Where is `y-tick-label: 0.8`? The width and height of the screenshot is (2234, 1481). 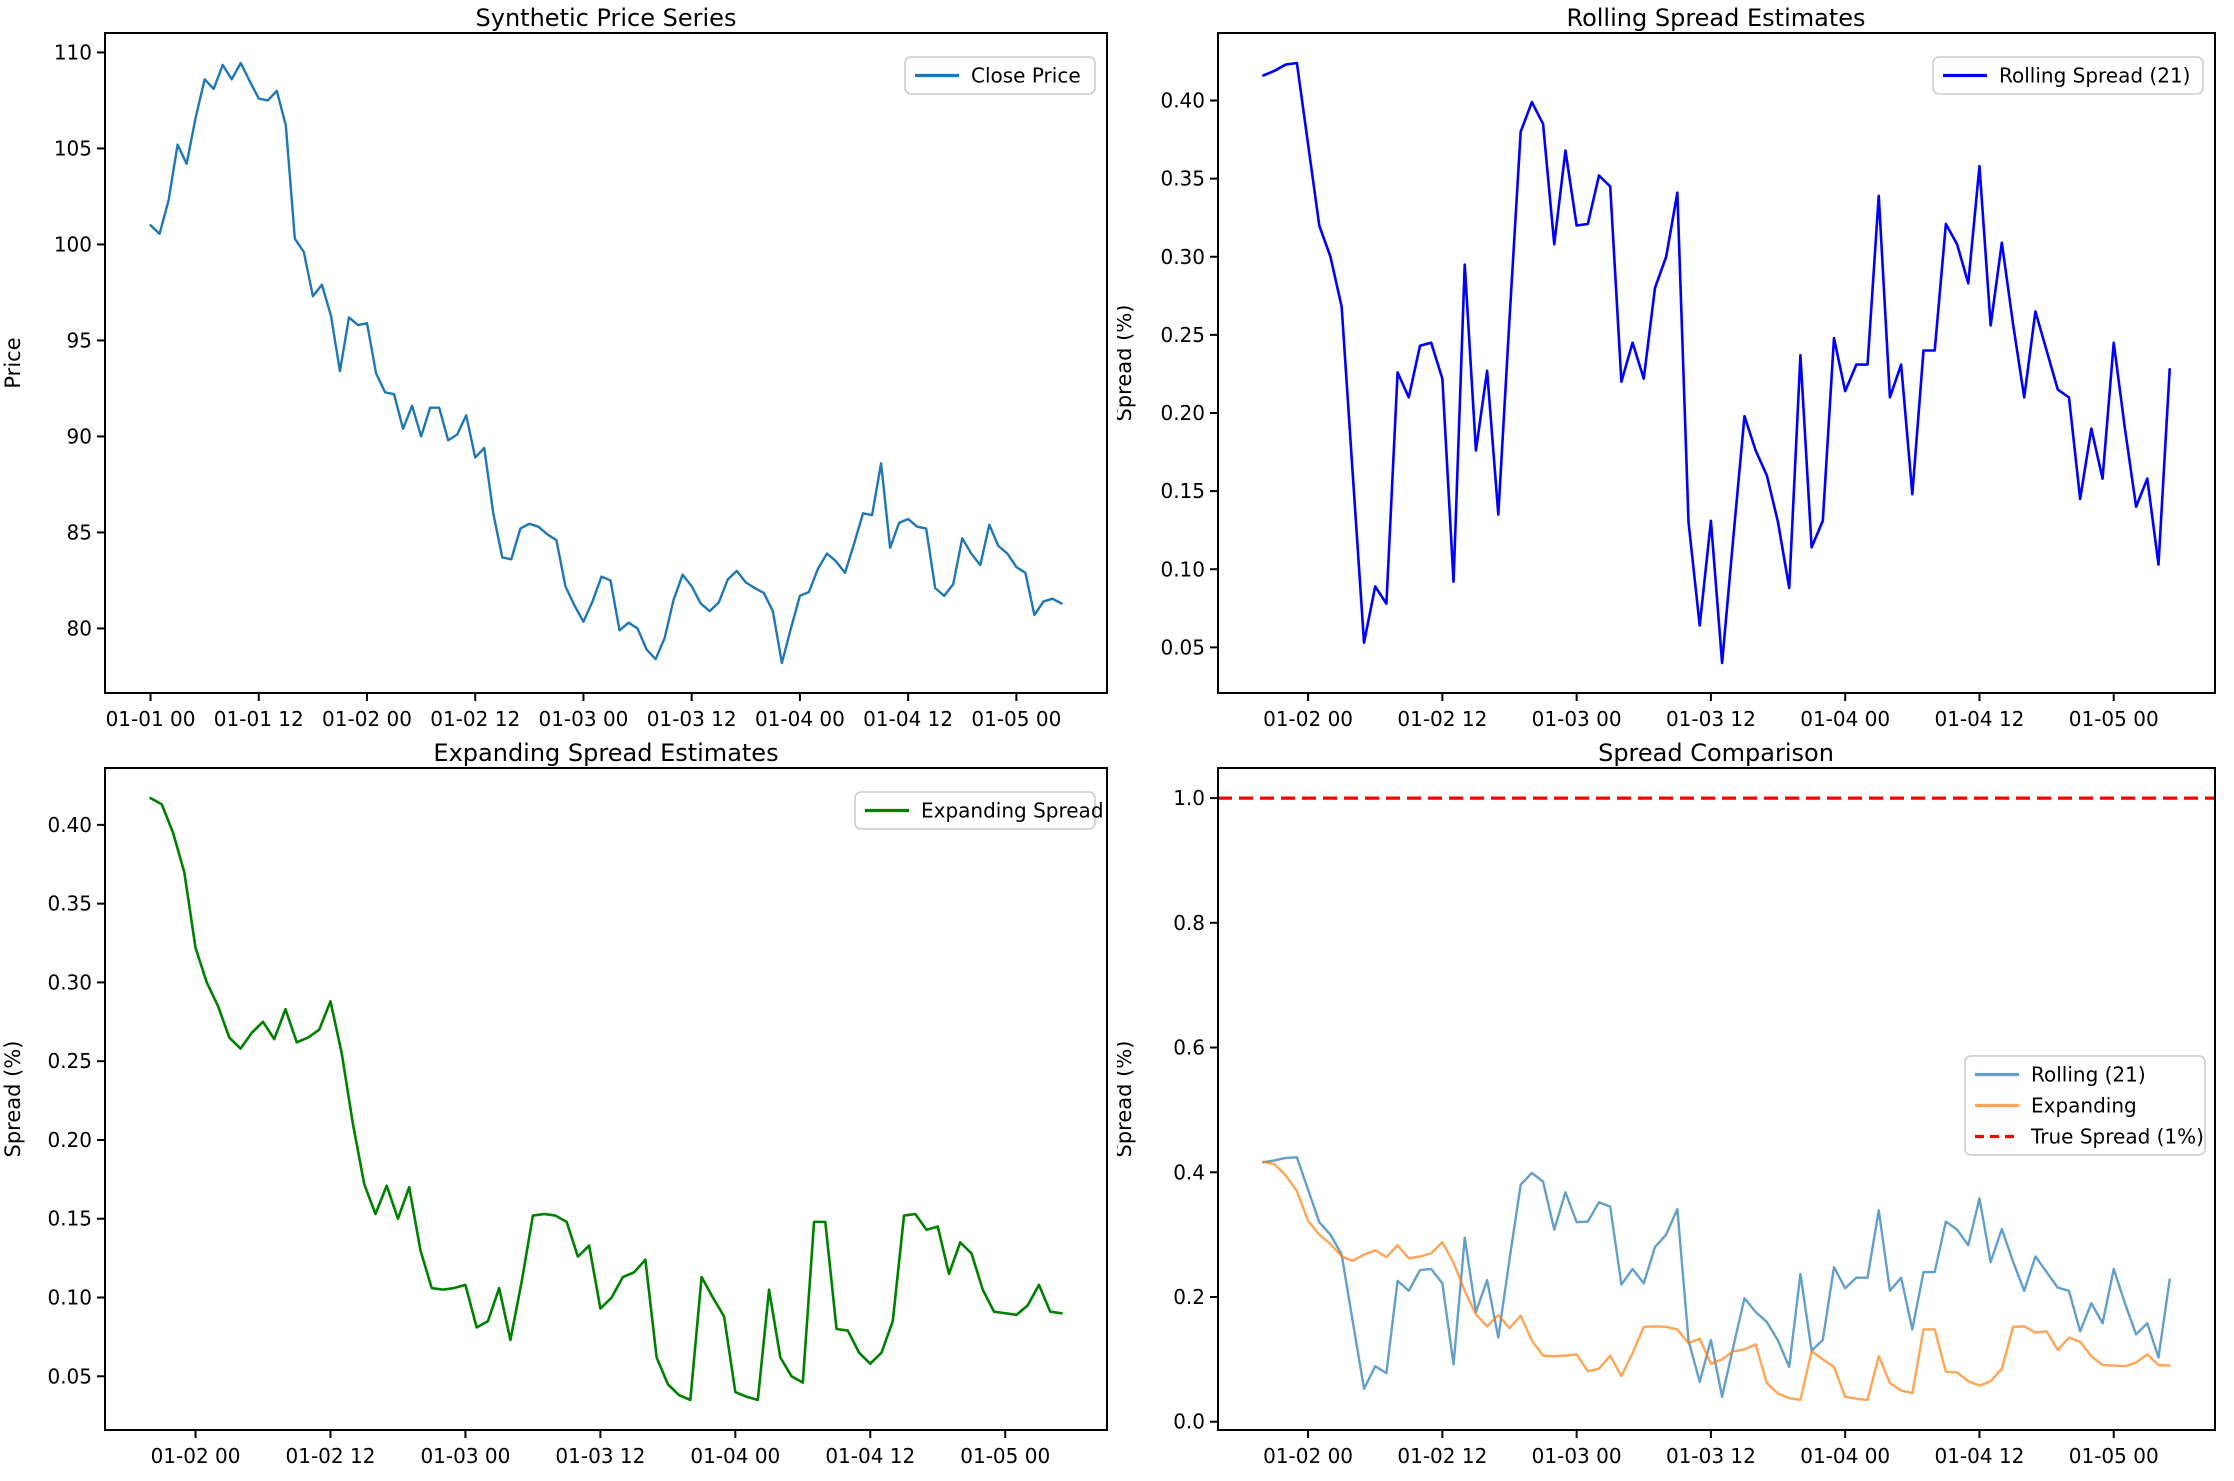
y-tick-label: 0.8 is located at coordinates (1189, 923).